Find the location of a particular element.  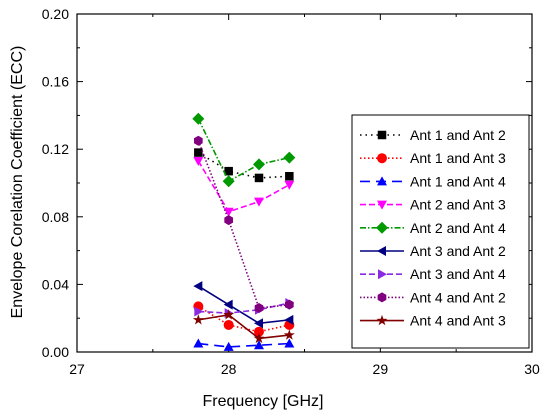

y-tick-label: 0.00 is located at coordinates (55, 352).